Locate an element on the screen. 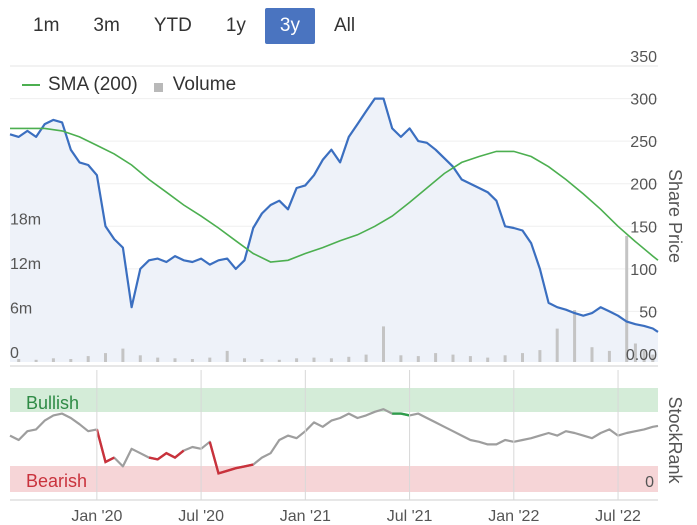  volume-tick-label: 18m is located at coordinates (25, 220).